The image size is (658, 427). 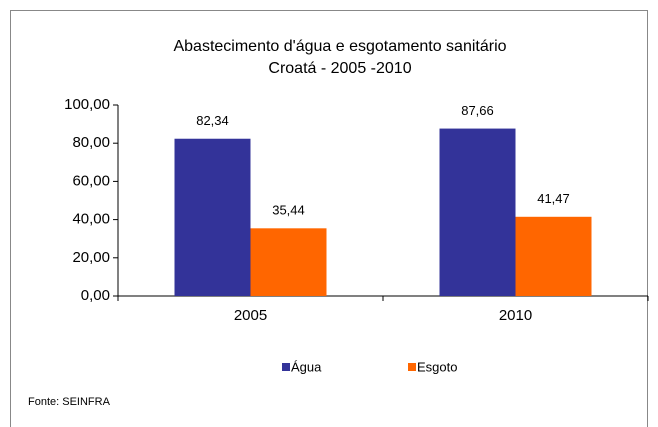 I want to click on y-tick-label: 80,00, so click(x=91, y=142).